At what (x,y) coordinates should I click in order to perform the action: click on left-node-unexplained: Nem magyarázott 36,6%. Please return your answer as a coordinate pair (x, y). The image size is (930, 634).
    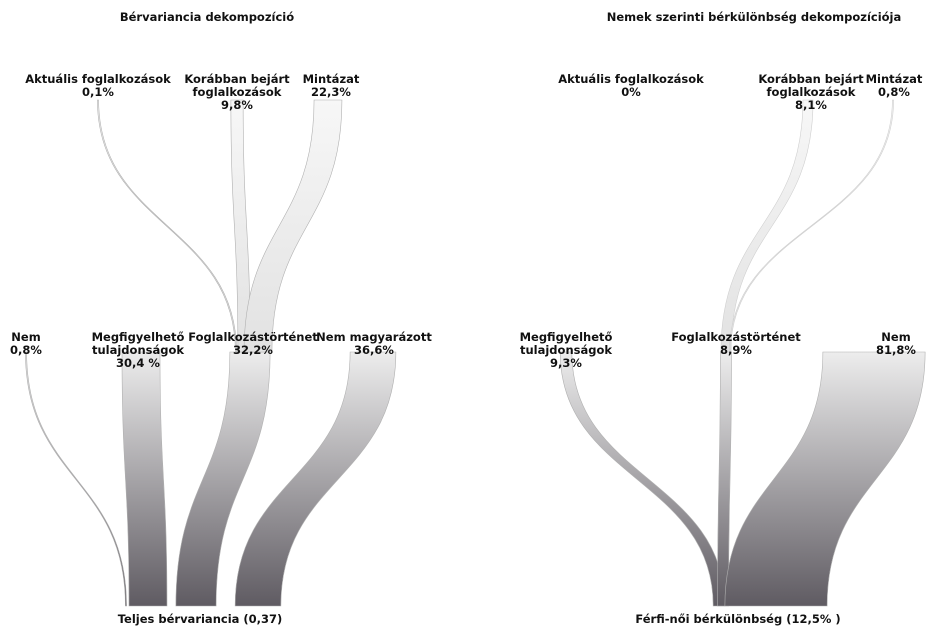
    Looking at the image, I should click on (374, 344).